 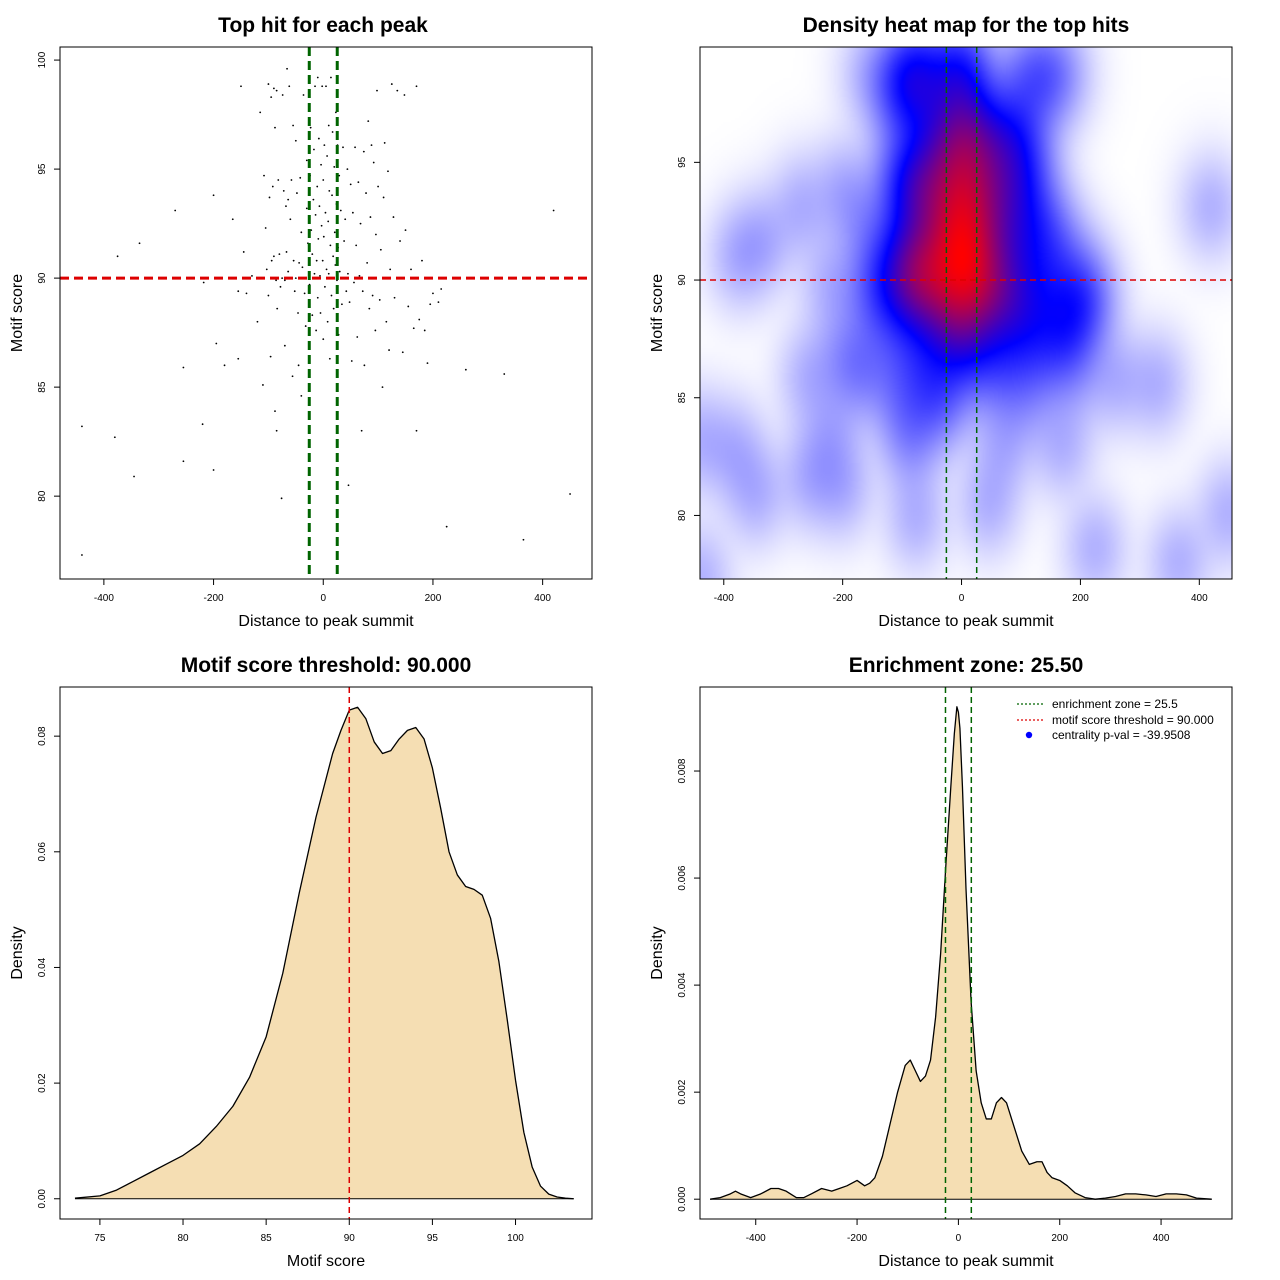 I want to click on y-tick-label: 85, so click(x=682, y=398).